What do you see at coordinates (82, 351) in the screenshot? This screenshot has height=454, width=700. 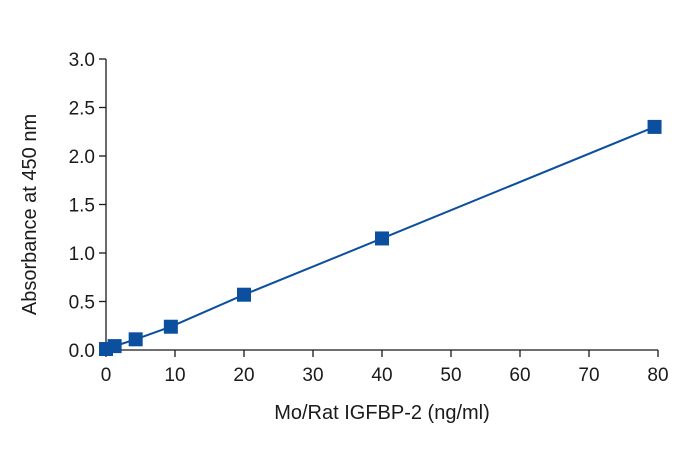 I see `y-tick-label: 0.0` at bounding box center [82, 351].